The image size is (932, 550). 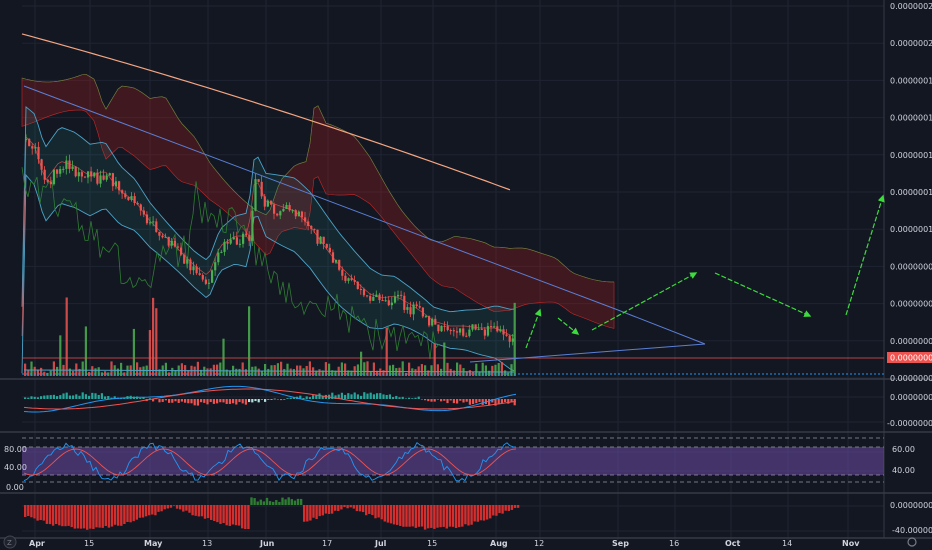 What do you see at coordinates (272, 513) in the screenshot?
I see `oscillator-pane` at bounding box center [272, 513].